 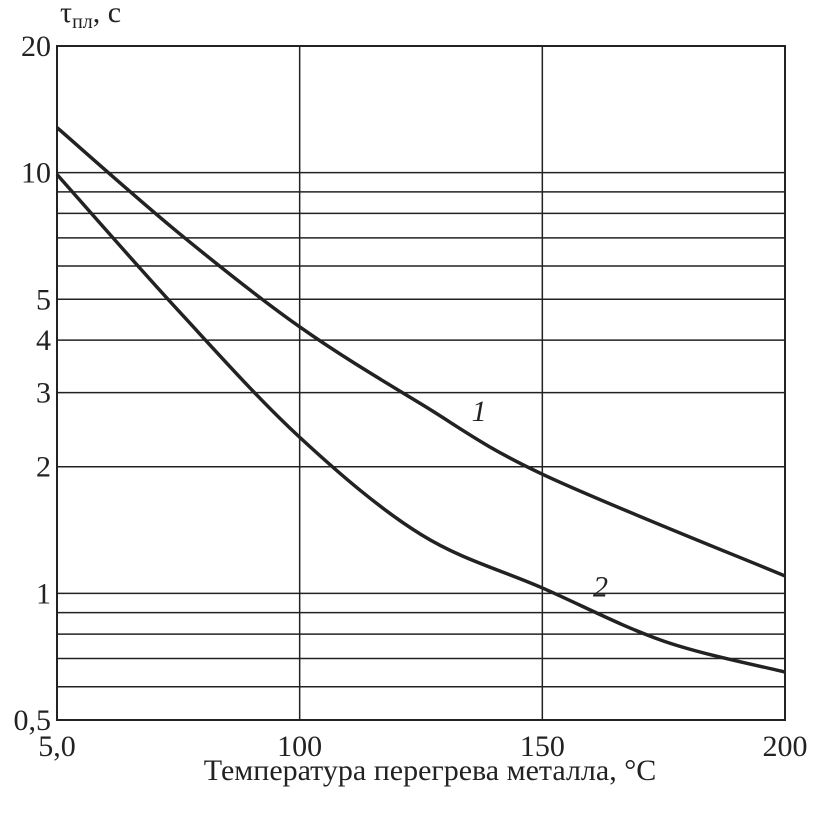 I want to click on y-tick-label: 4, so click(x=43, y=340).